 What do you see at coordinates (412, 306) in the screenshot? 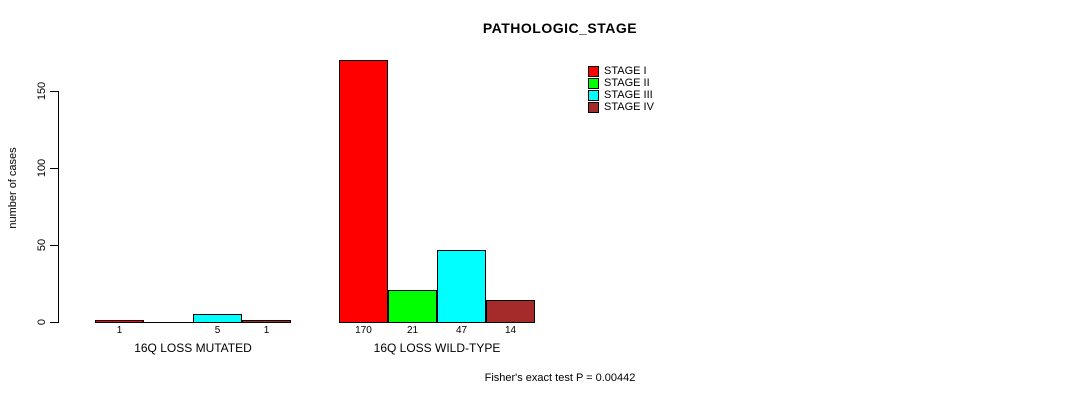
I see `bar-16q-loss-wild-type-stage-ii` at bounding box center [412, 306].